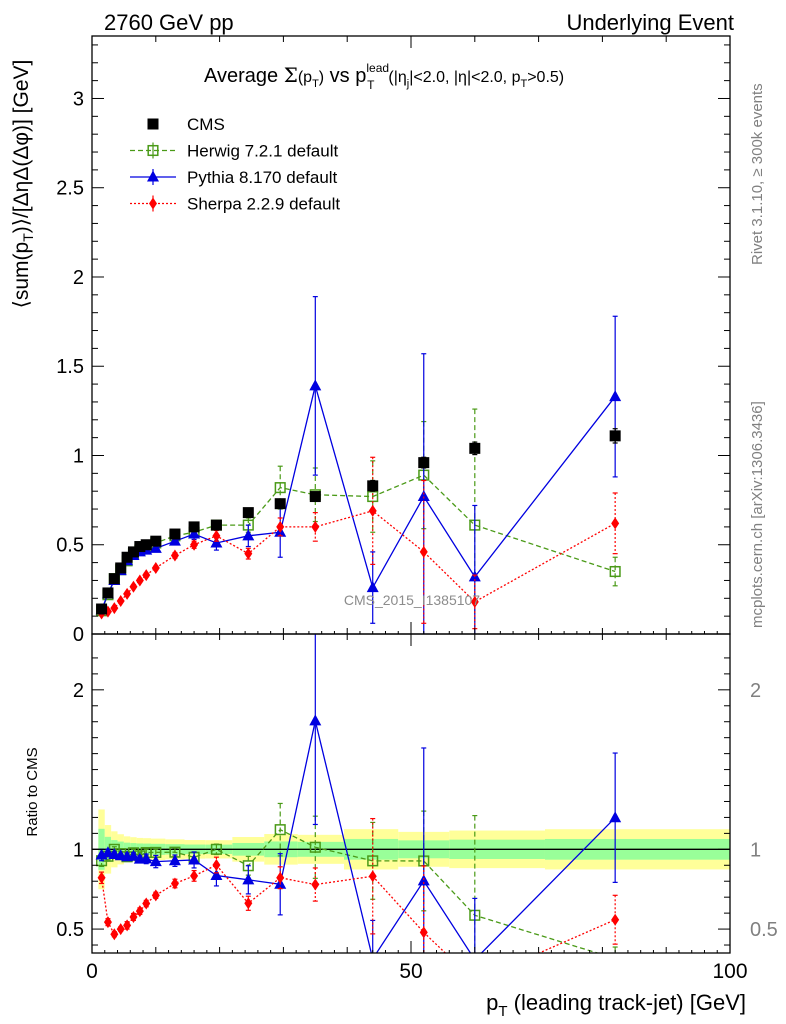 This screenshot has height=1024, width=786. I want to click on legend-label: CMS, so click(206, 124).